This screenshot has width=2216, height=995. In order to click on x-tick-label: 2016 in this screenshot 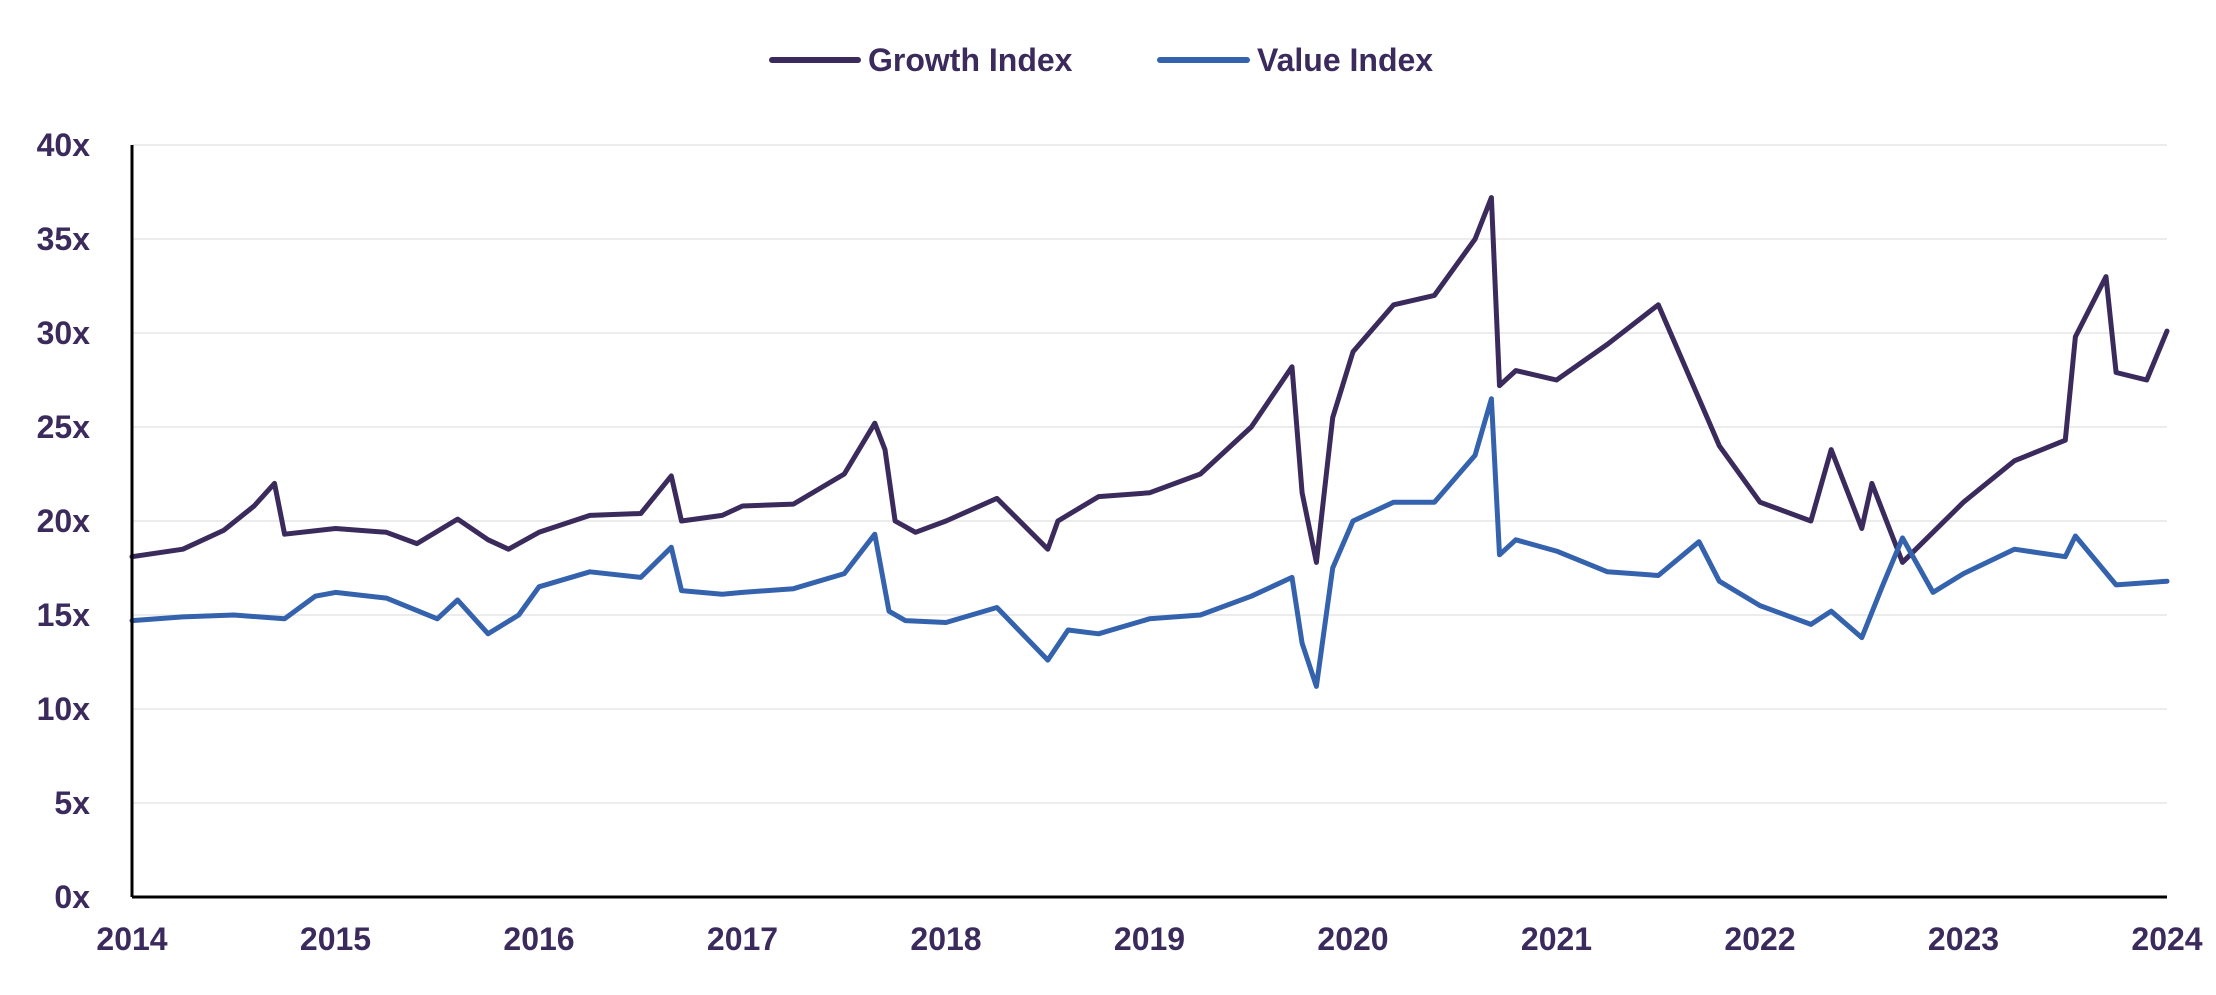, I will do `click(538, 939)`.